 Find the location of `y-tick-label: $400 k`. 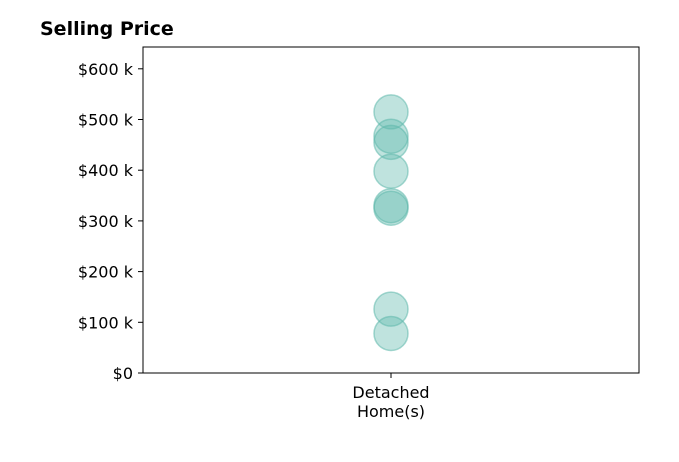

y-tick-label: $400 k is located at coordinates (106, 170).